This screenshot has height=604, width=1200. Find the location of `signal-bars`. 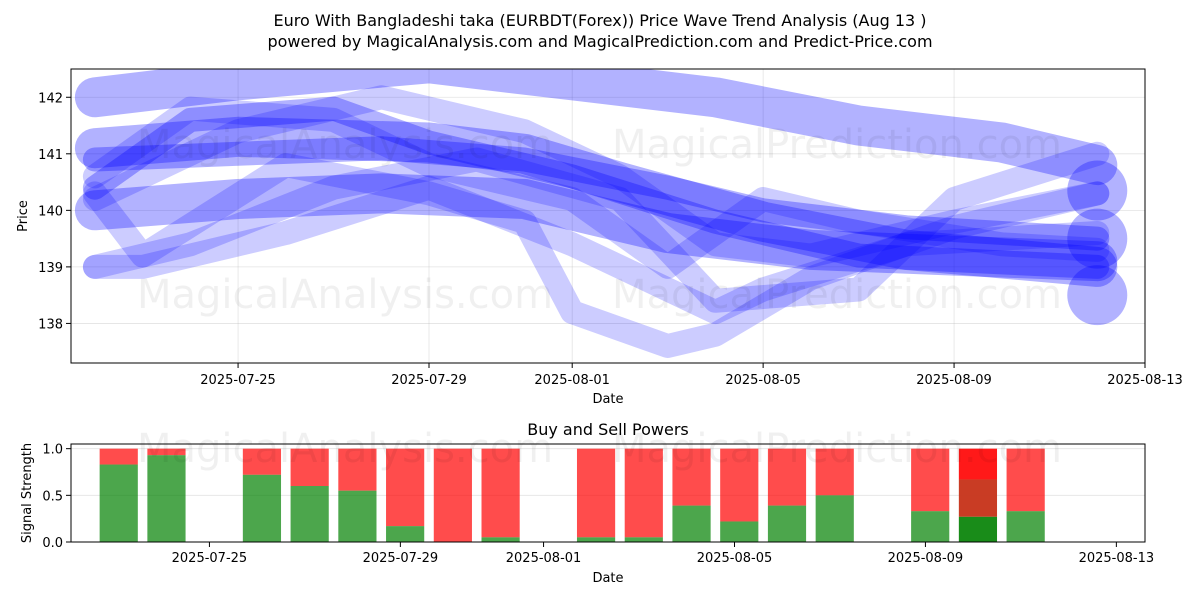

signal-bars is located at coordinates (572, 495).